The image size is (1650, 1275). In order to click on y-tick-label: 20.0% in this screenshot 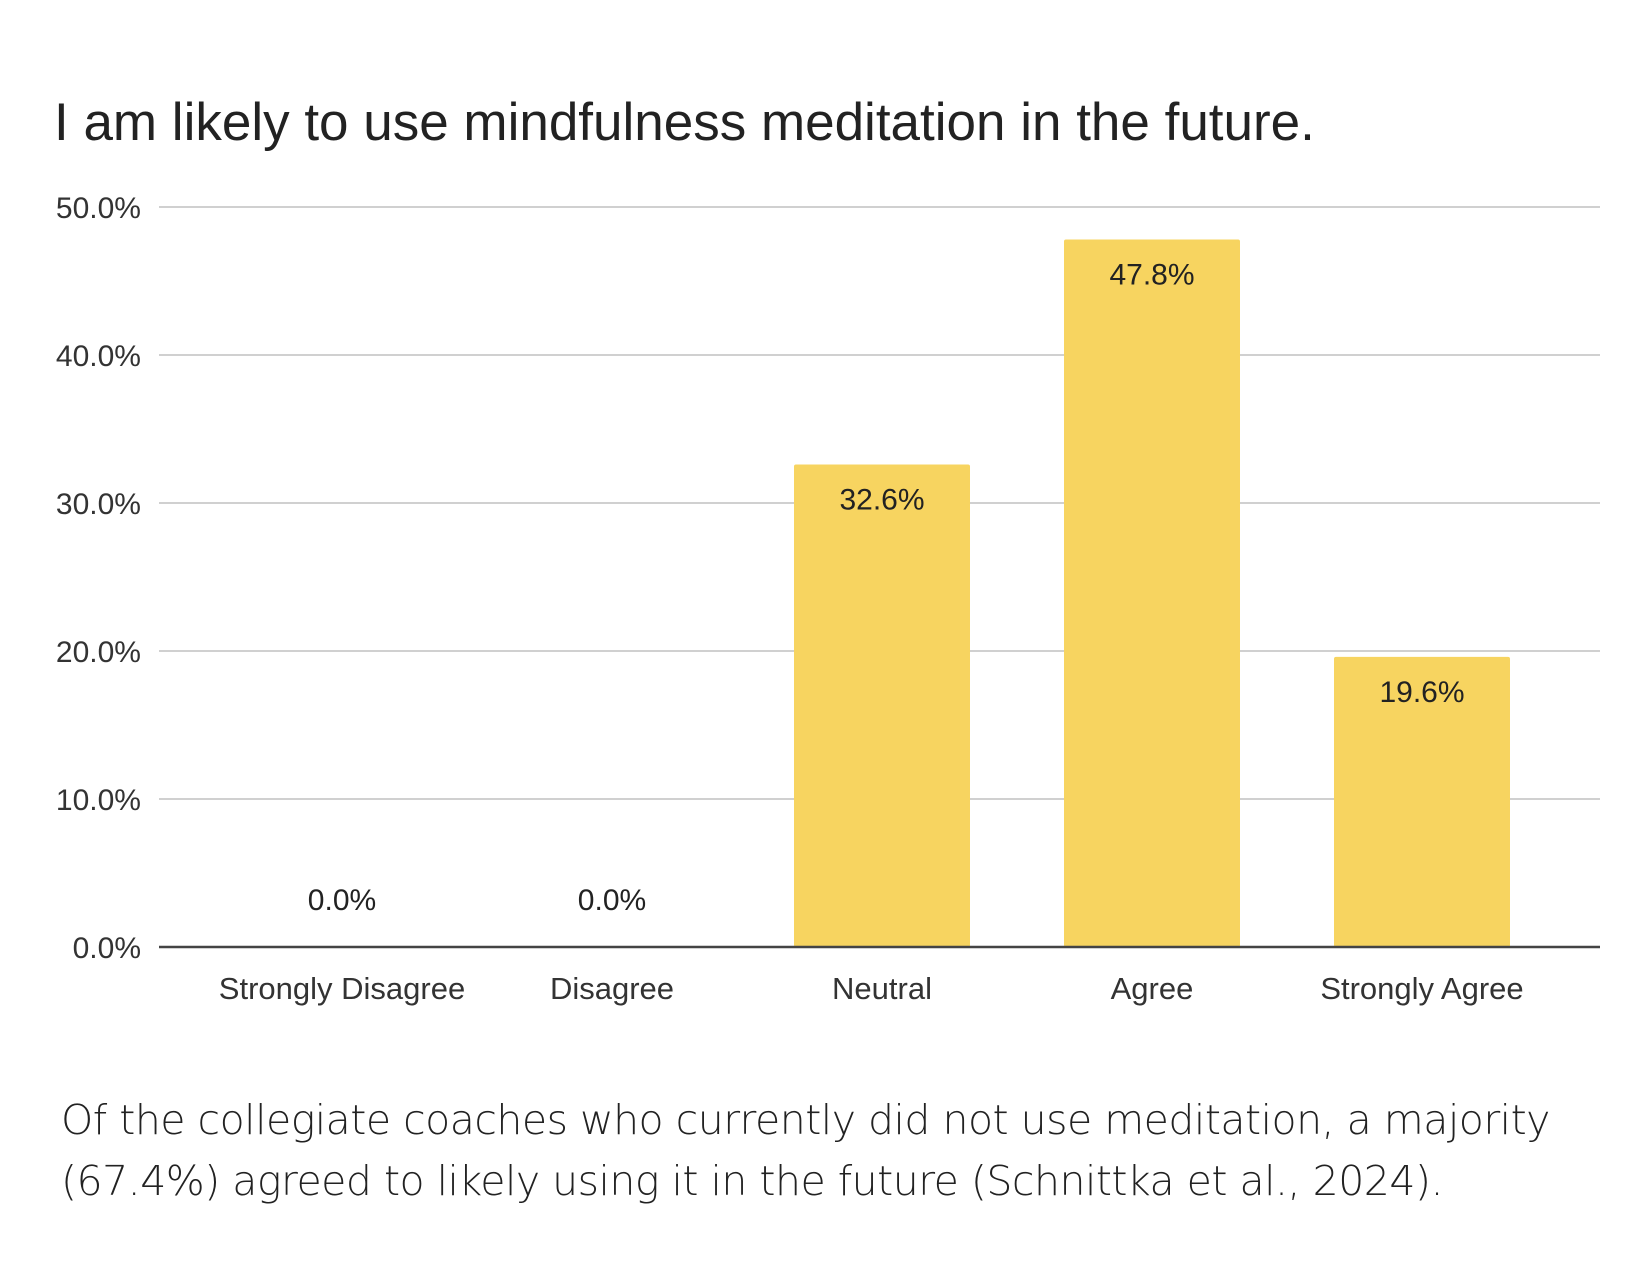, I will do `click(98, 652)`.